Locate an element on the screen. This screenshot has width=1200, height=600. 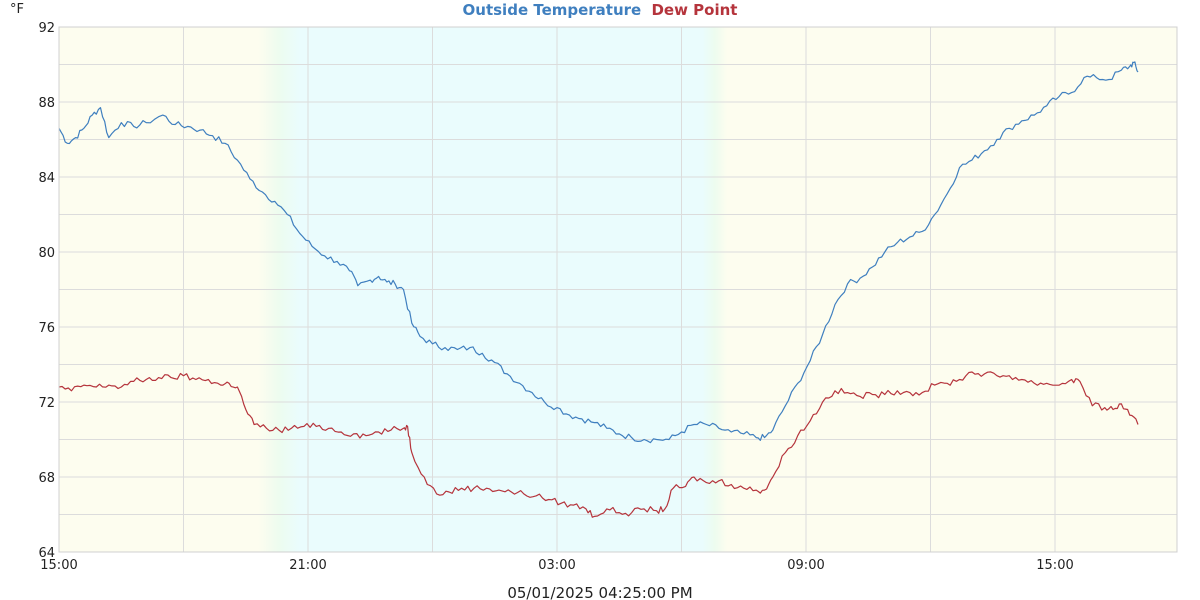
y-tick-label: 64 is located at coordinates (46, 553).